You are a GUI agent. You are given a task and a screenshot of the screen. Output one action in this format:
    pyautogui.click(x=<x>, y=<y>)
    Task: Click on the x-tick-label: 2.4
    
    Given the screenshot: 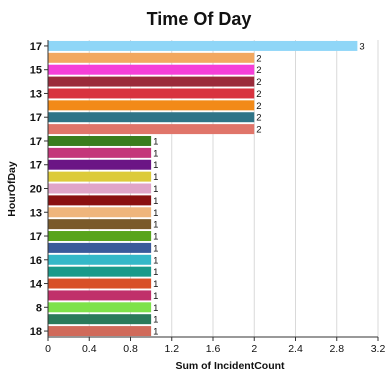 What is the action you would take?
    pyautogui.click(x=295, y=349)
    